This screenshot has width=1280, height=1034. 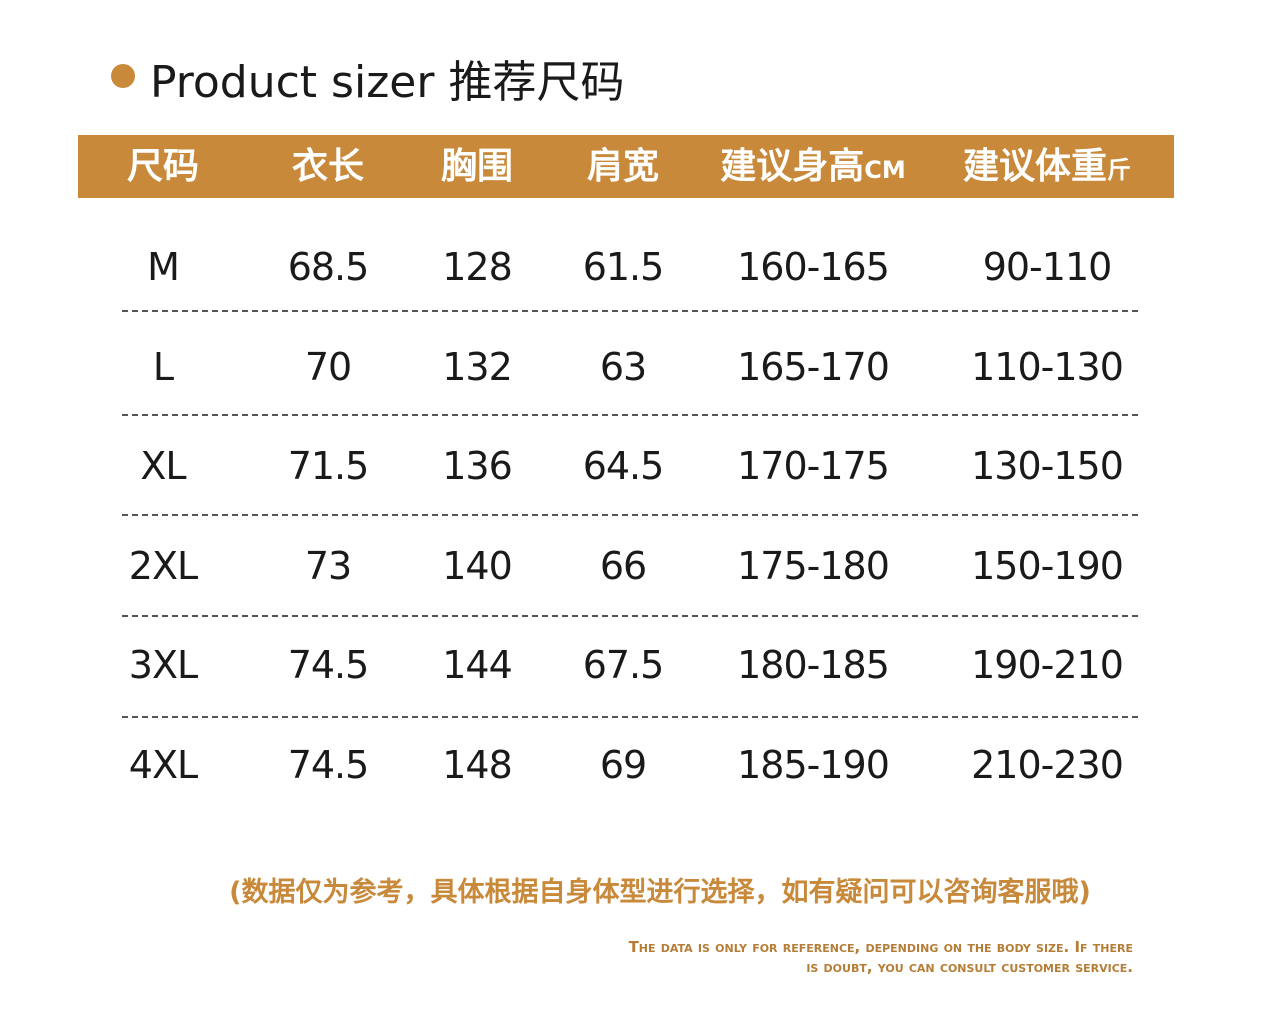 What do you see at coordinates (163, 665) in the screenshot?
I see `size-label: 3XL` at bounding box center [163, 665].